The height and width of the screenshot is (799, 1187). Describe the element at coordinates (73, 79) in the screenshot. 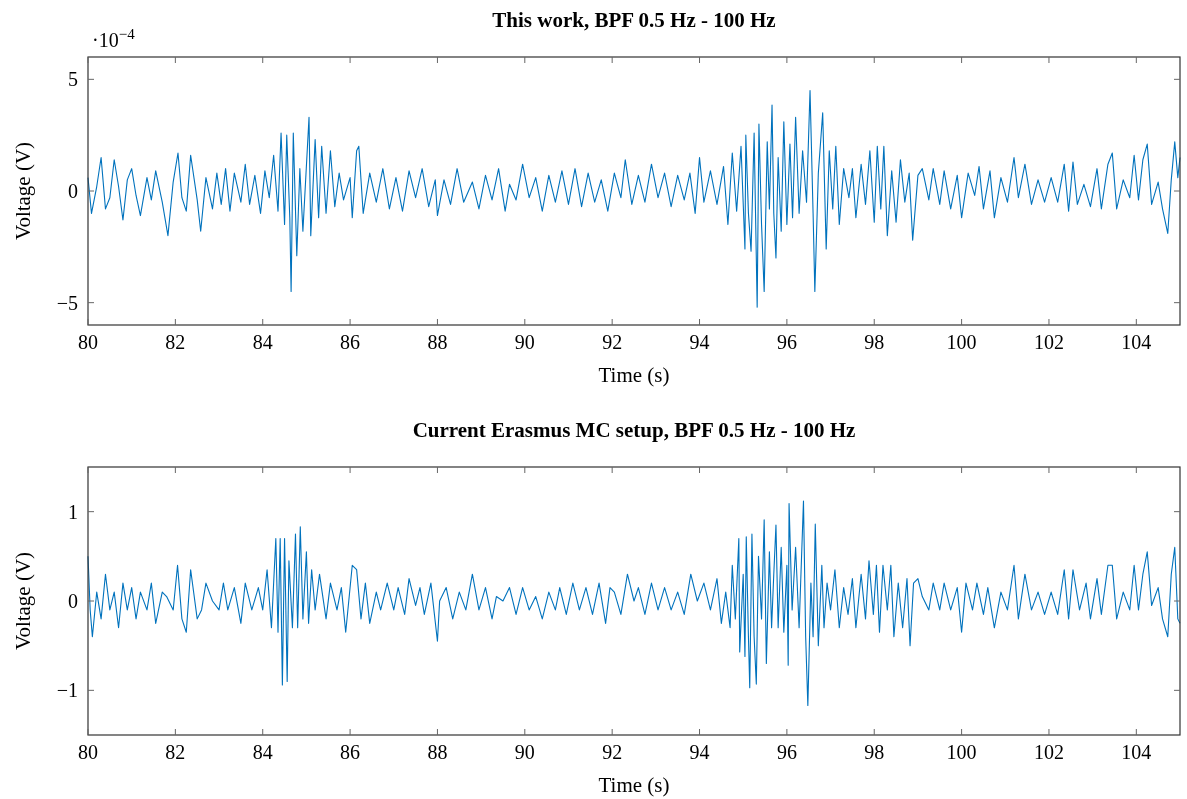

I see `y-tick-label: 5` at that location.